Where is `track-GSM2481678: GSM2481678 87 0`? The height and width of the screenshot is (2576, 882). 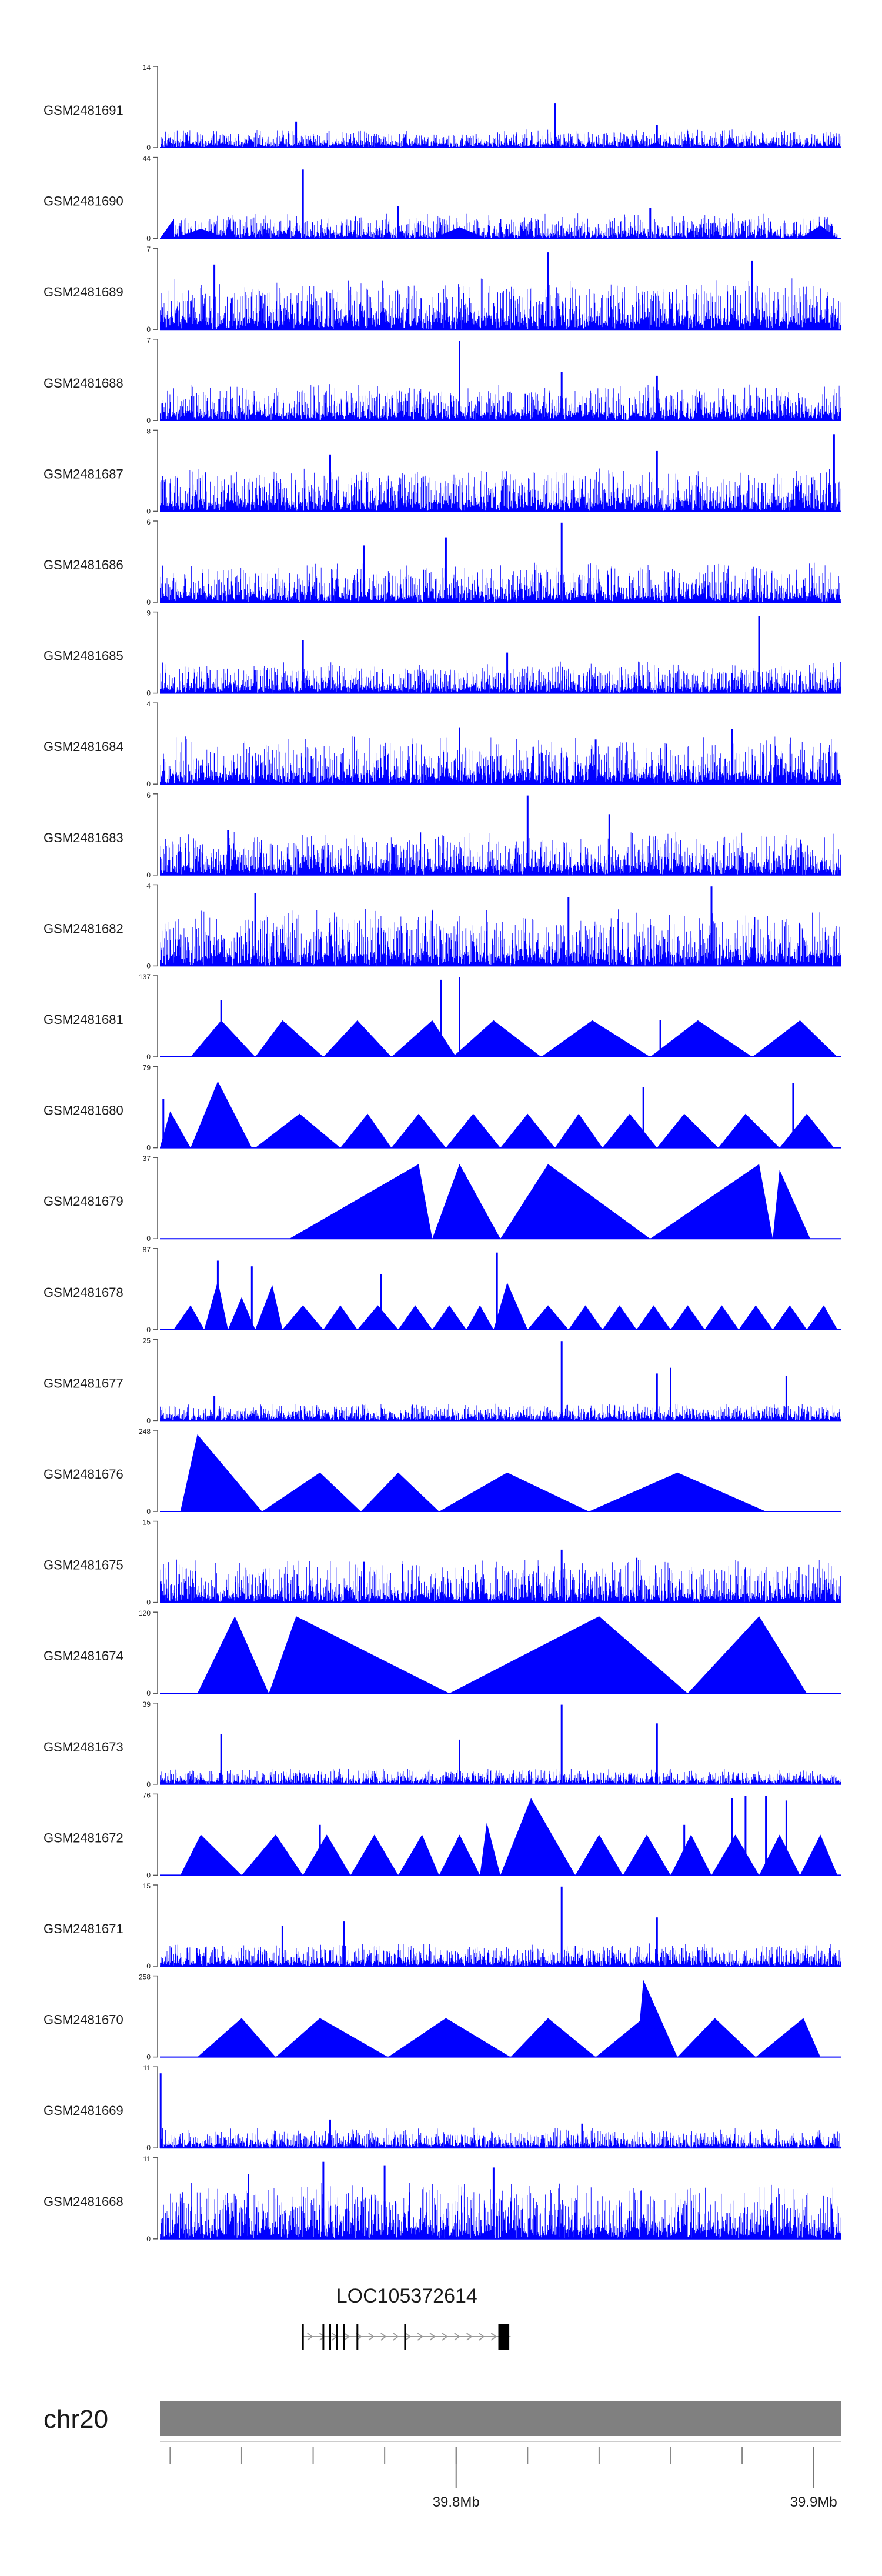
track-GSM2481678: GSM2481678 87 0 is located at coordinates (442, 1290).